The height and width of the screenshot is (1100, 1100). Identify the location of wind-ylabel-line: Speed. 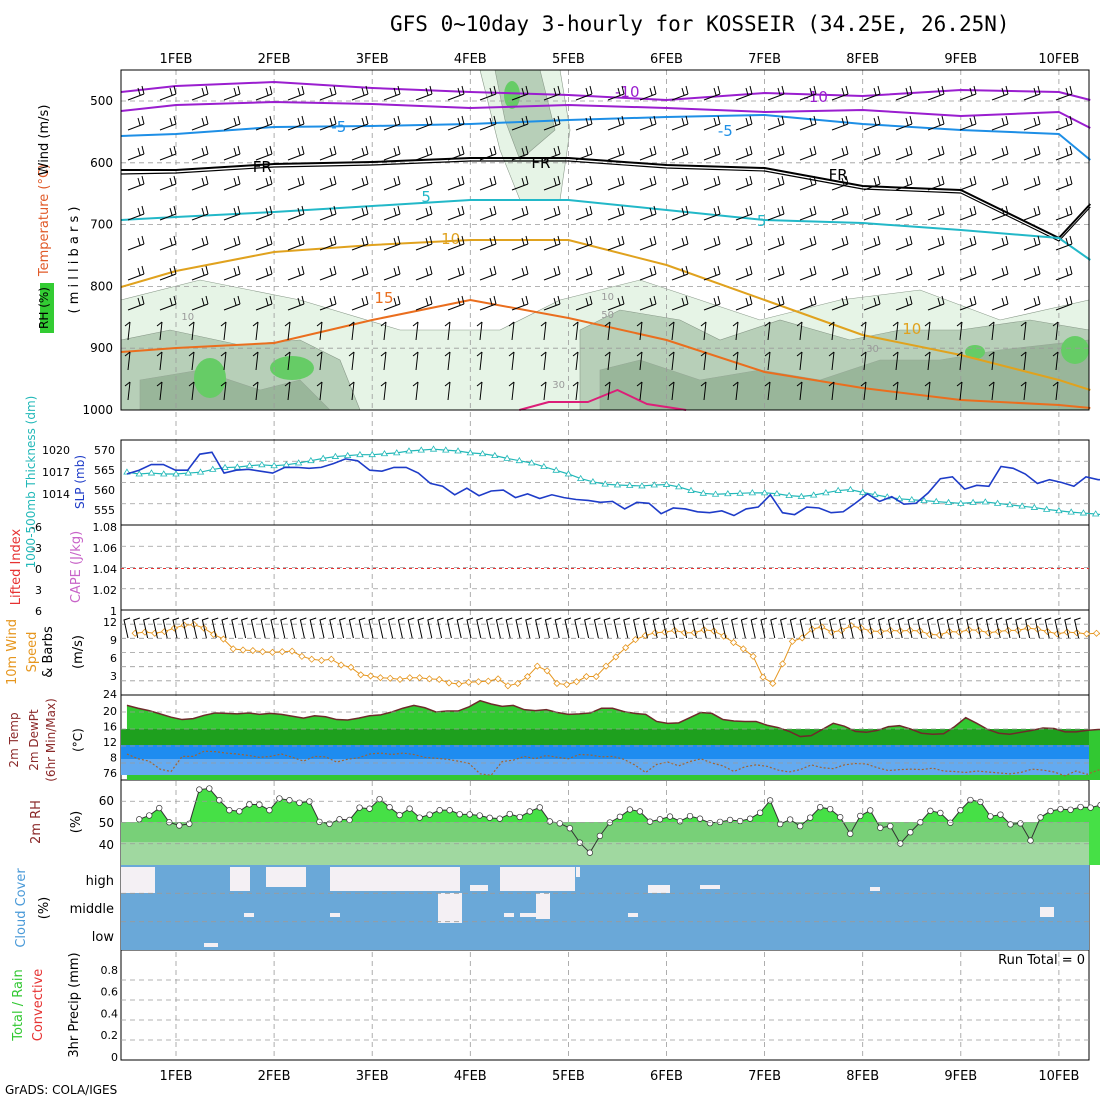
(32, 652).